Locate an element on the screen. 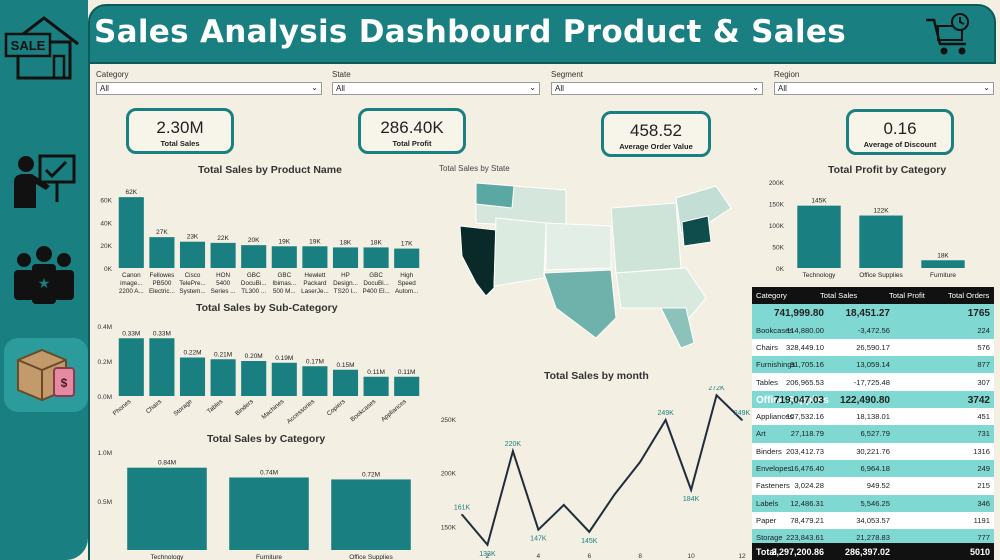 This screenshot has width=1000, height=560. table-row: Furnishings 91,705.16 13,059.14 877 is located at coordinates (873, 365).